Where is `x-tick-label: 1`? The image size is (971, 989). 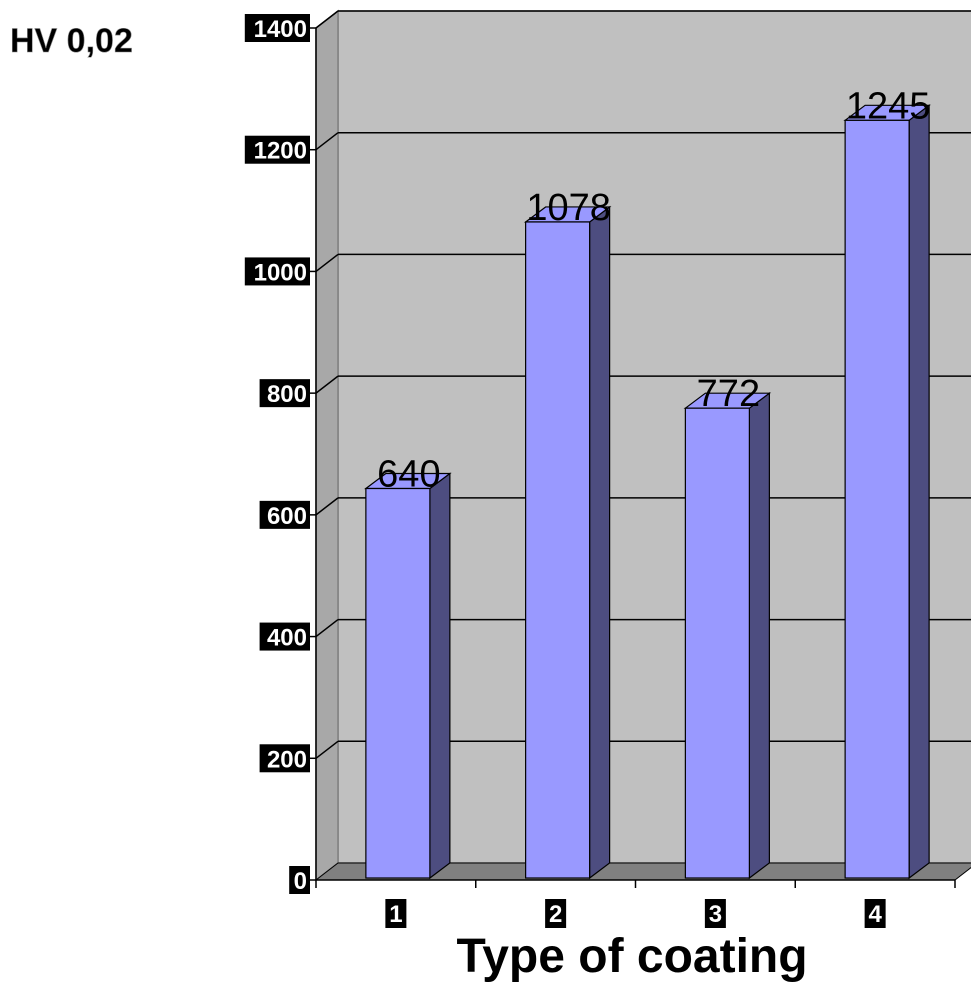
x-tick-label: 1 is located at coordinates (395, 914).